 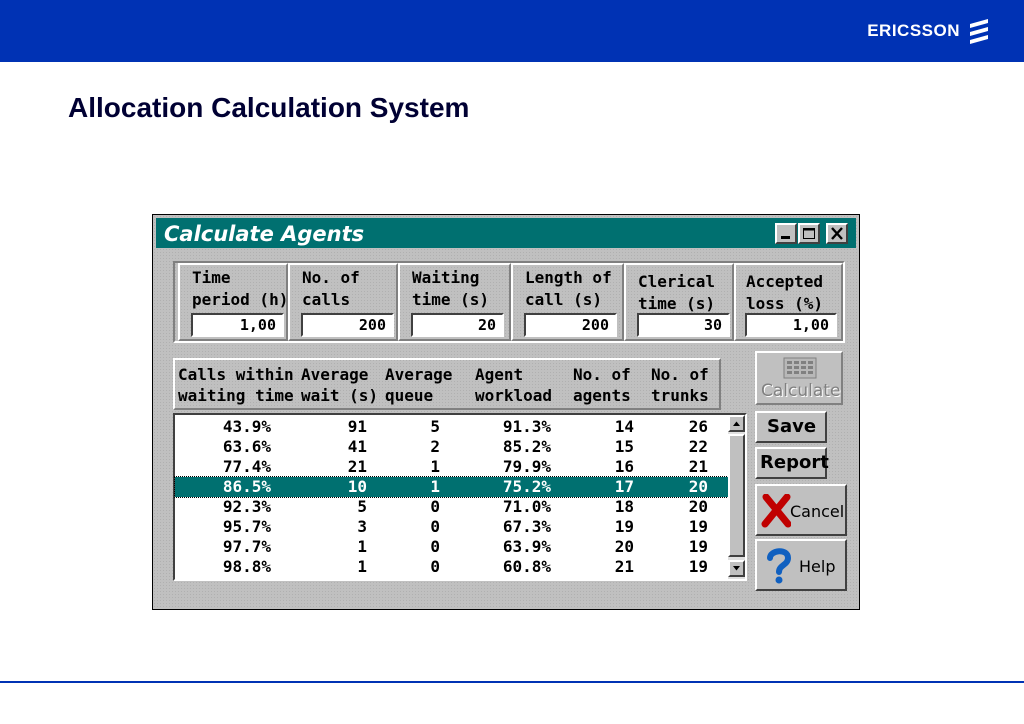 I want to click on no-of-calls-label: No. of calls, so click(x=331, y=289).